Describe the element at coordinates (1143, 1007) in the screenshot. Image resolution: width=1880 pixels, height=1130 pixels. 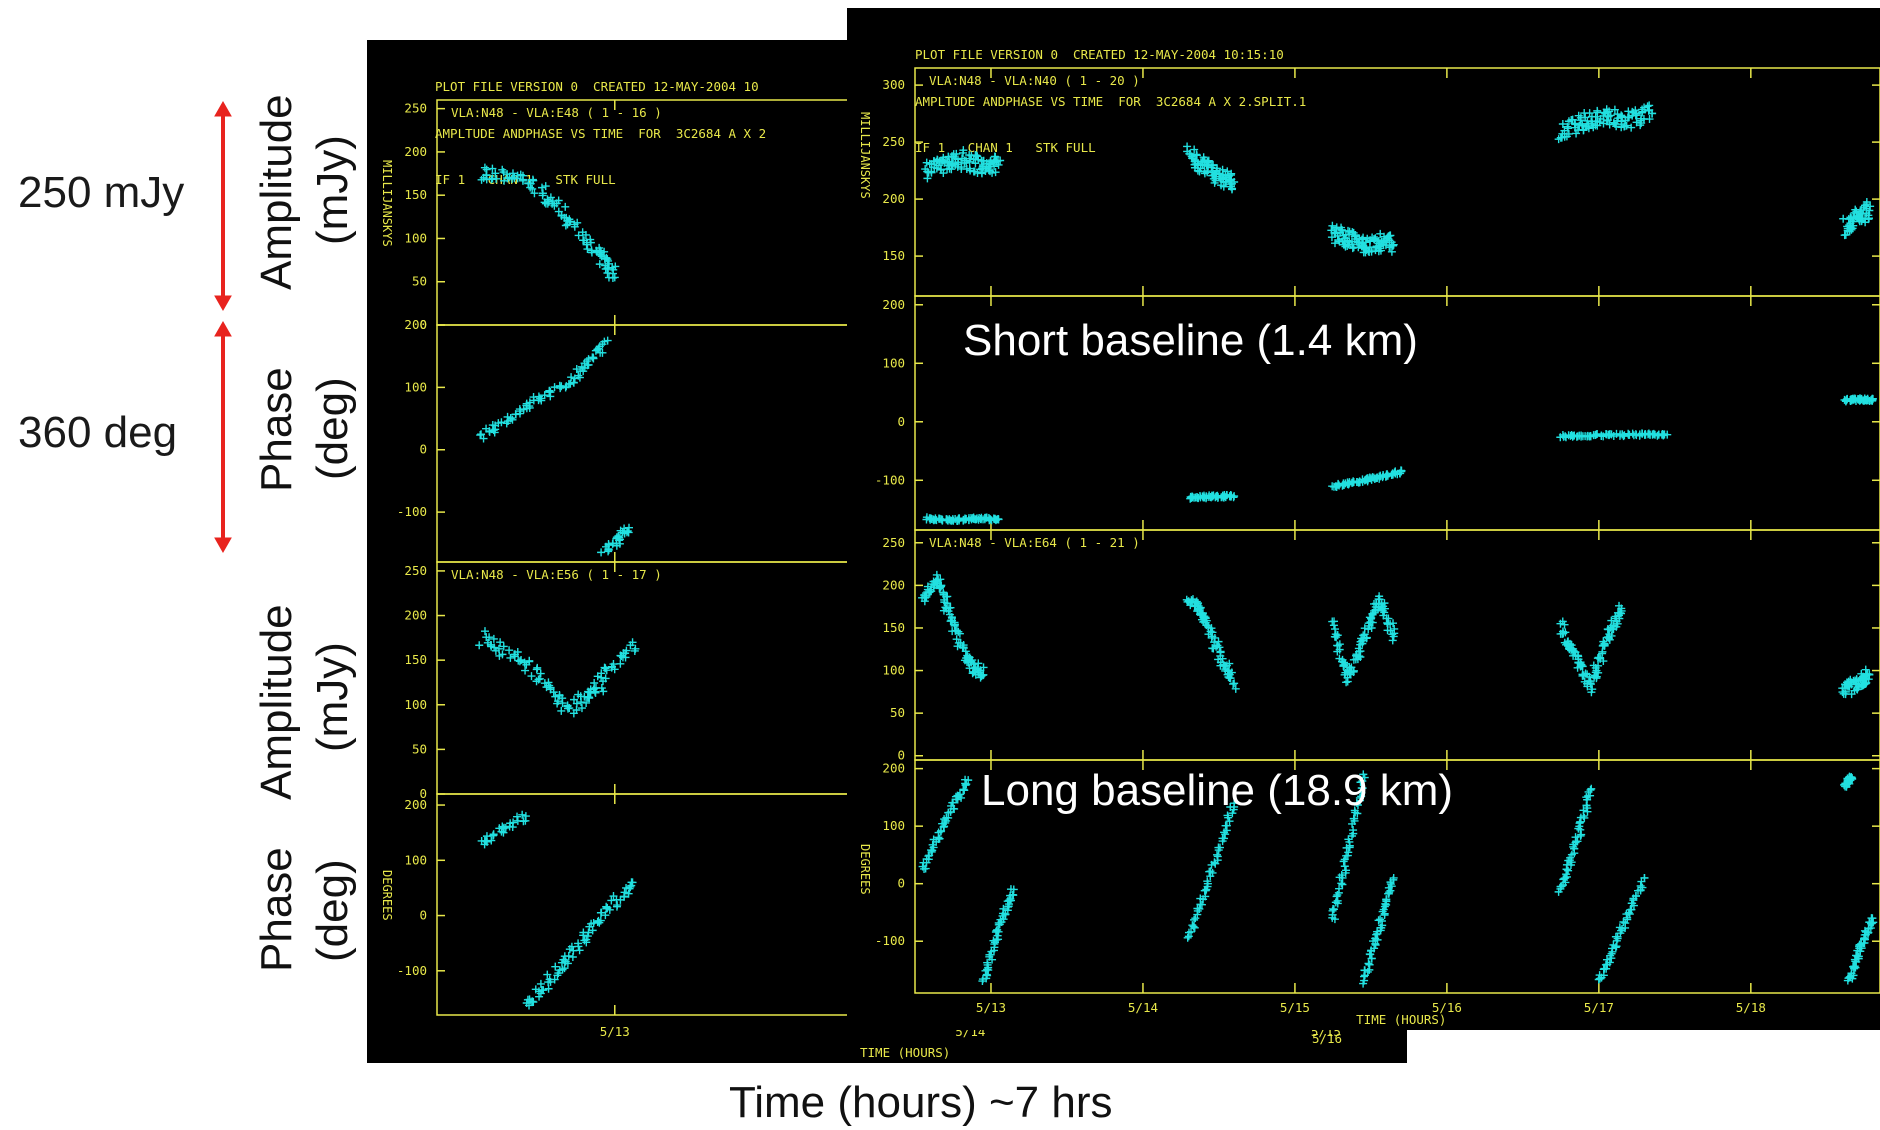
I see `x-tick-label: 5/14` at that location.